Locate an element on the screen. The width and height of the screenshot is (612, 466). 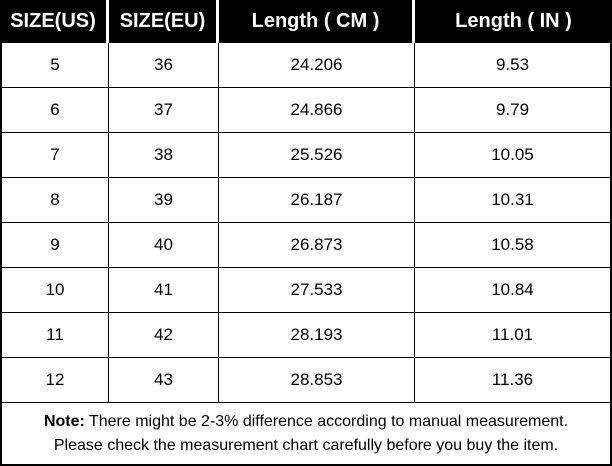
table-row: 7 38 25.526 10.05 is located at coordinates (306, 155).